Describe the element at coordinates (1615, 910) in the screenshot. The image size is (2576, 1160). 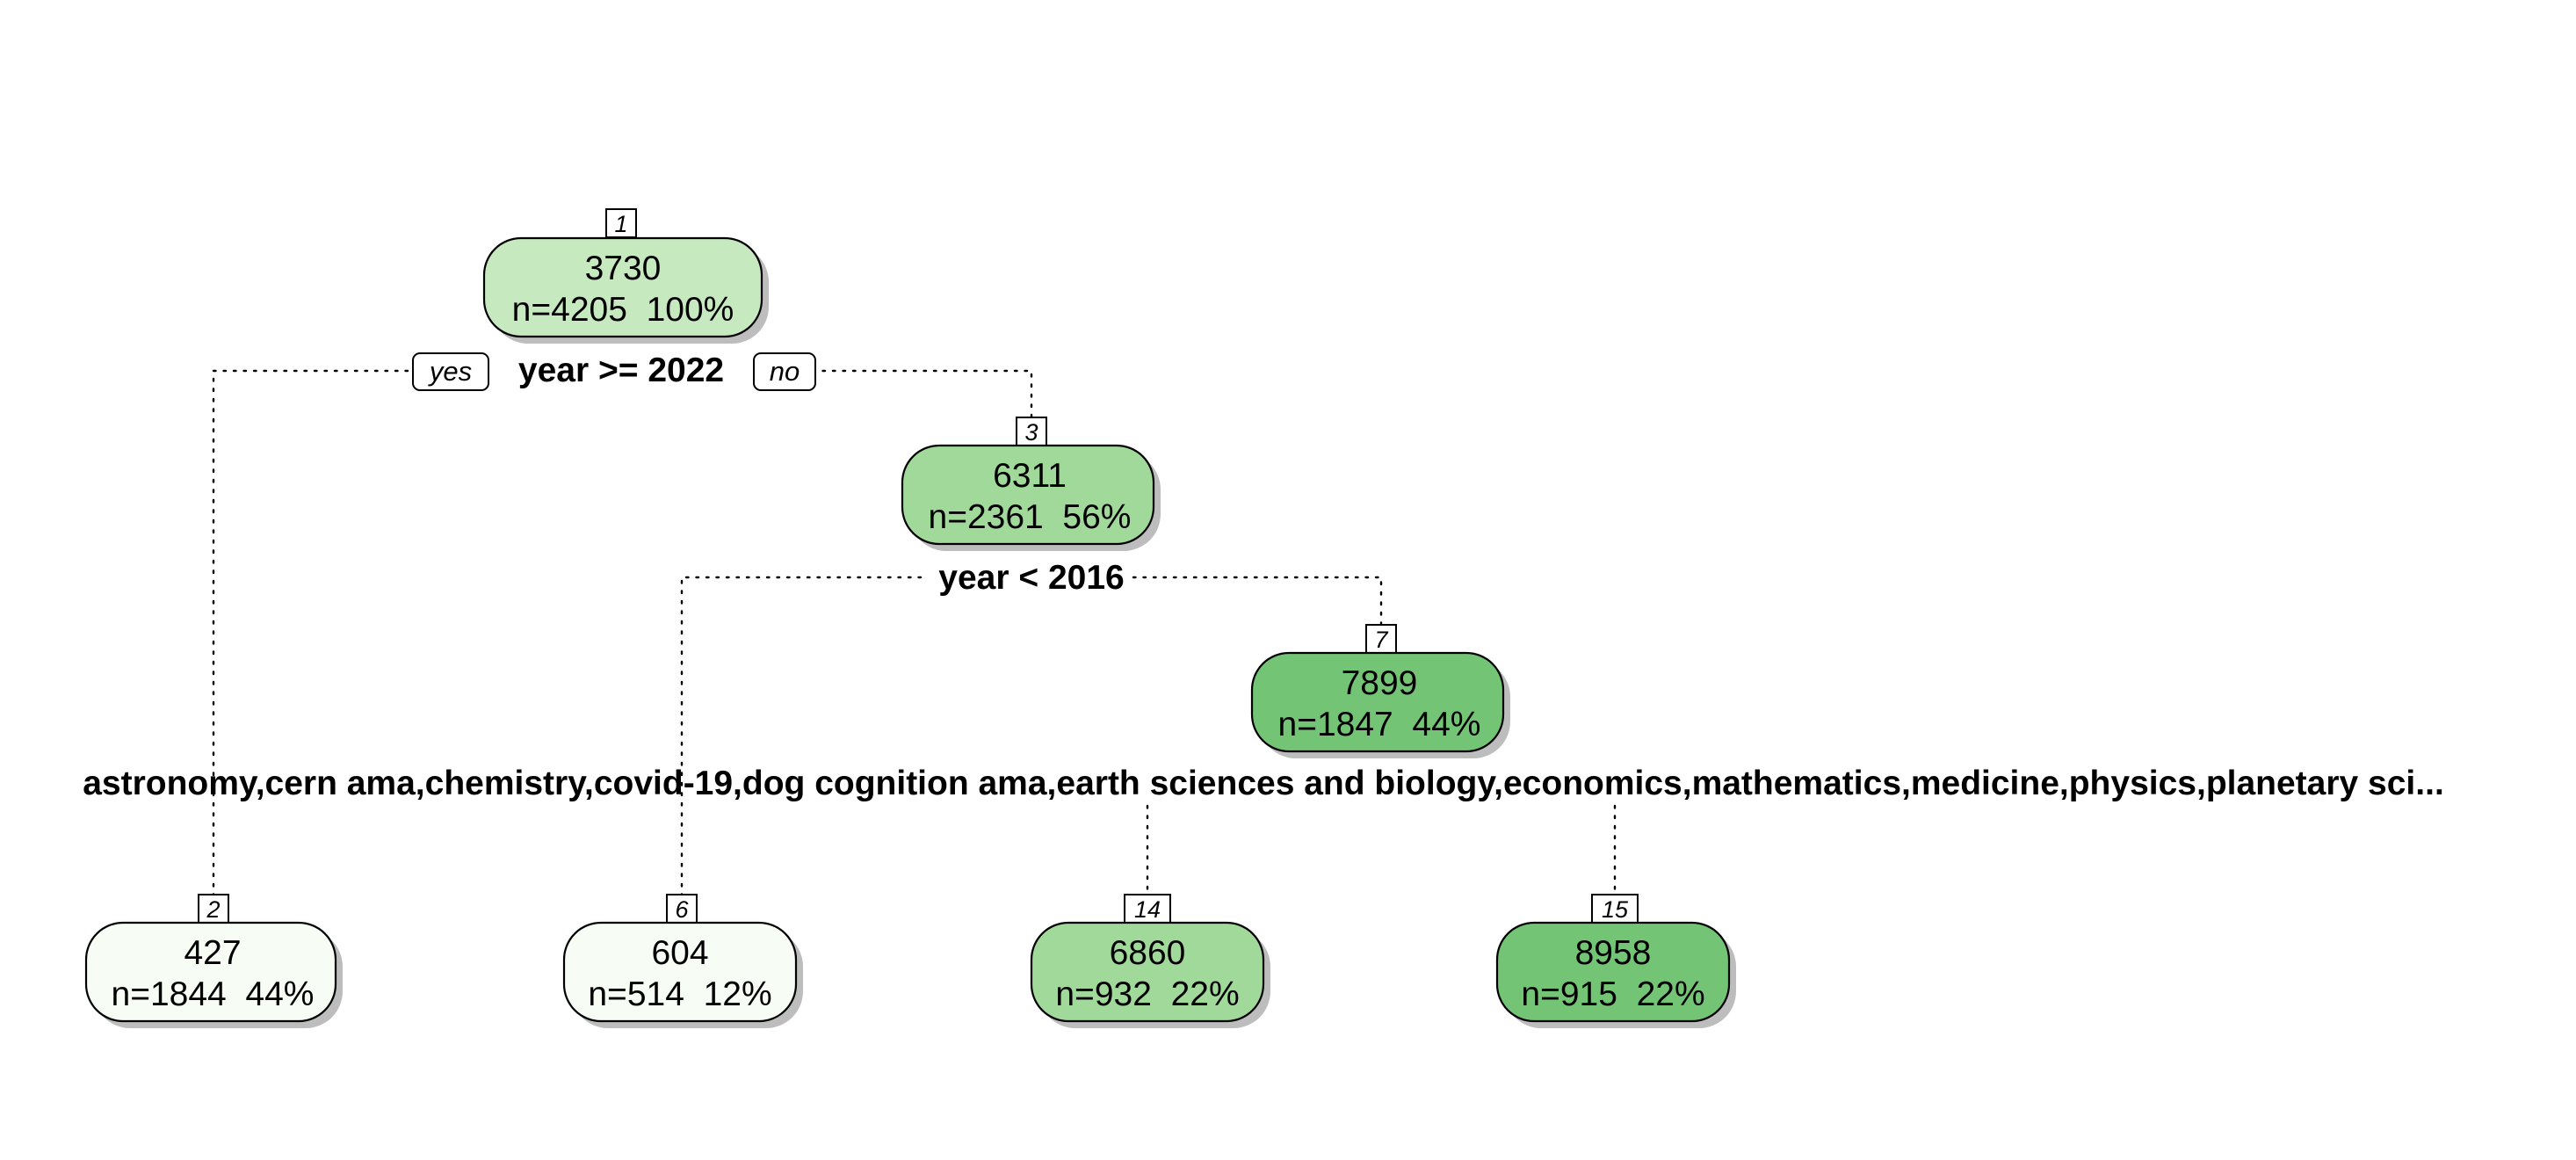
I see `node-id: 15` at that location.